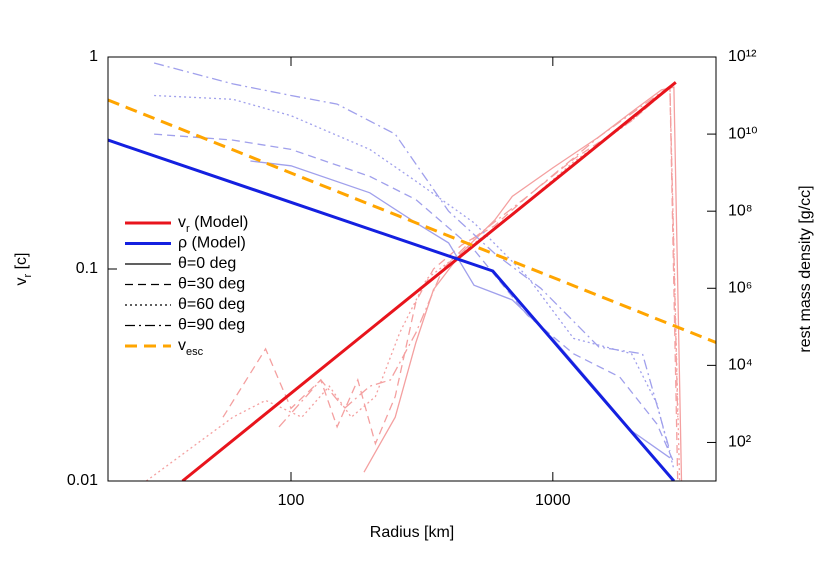 This screenshot has width=830, height=581. What do you see at coordinates (553, 500) in the screenshot?
I see `x-tick-label: 1000` at bounding box center [553, 500].